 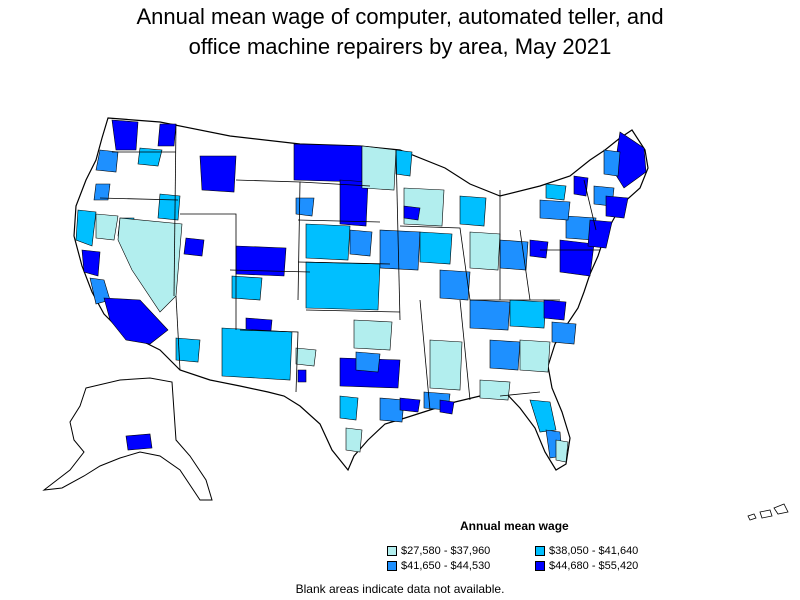 I want to click on legend-item-tier-3: $41,650 - $44,530, so click(x=438, y=566).